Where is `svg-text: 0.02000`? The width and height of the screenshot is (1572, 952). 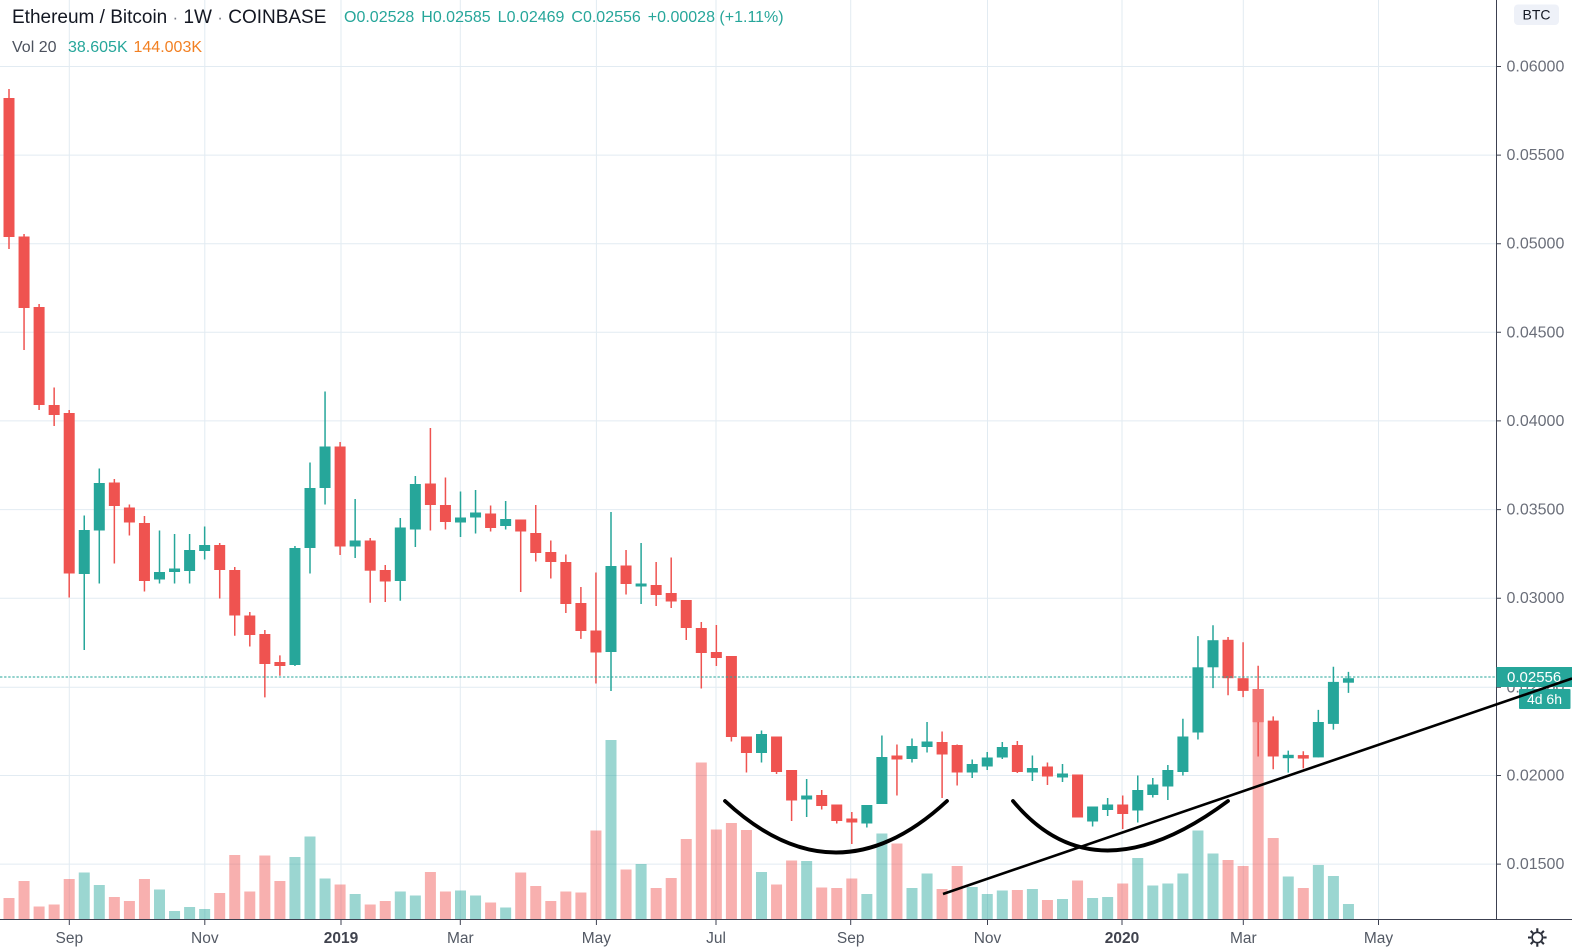
svg-text: 0.02000 is located at coordinates (1536, 776).